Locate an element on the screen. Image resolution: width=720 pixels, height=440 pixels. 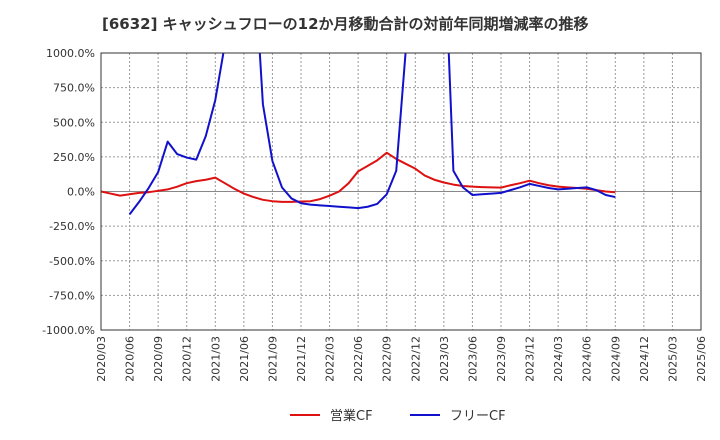
x-tick-label: 2022/03 is located at coordinates (330, 359).